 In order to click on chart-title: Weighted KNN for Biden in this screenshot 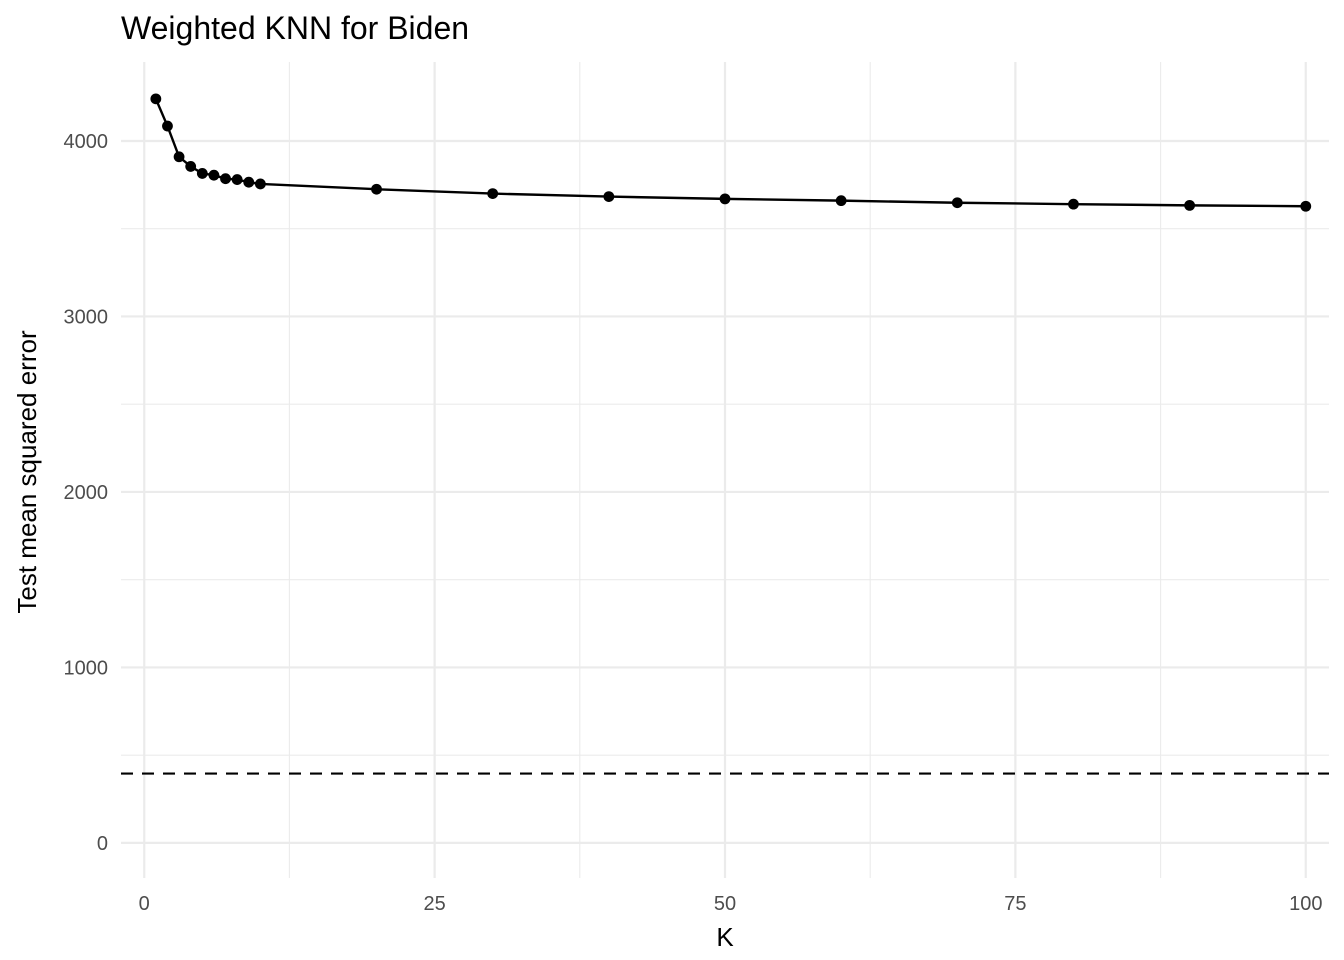, I will do `click(295, 28)`.